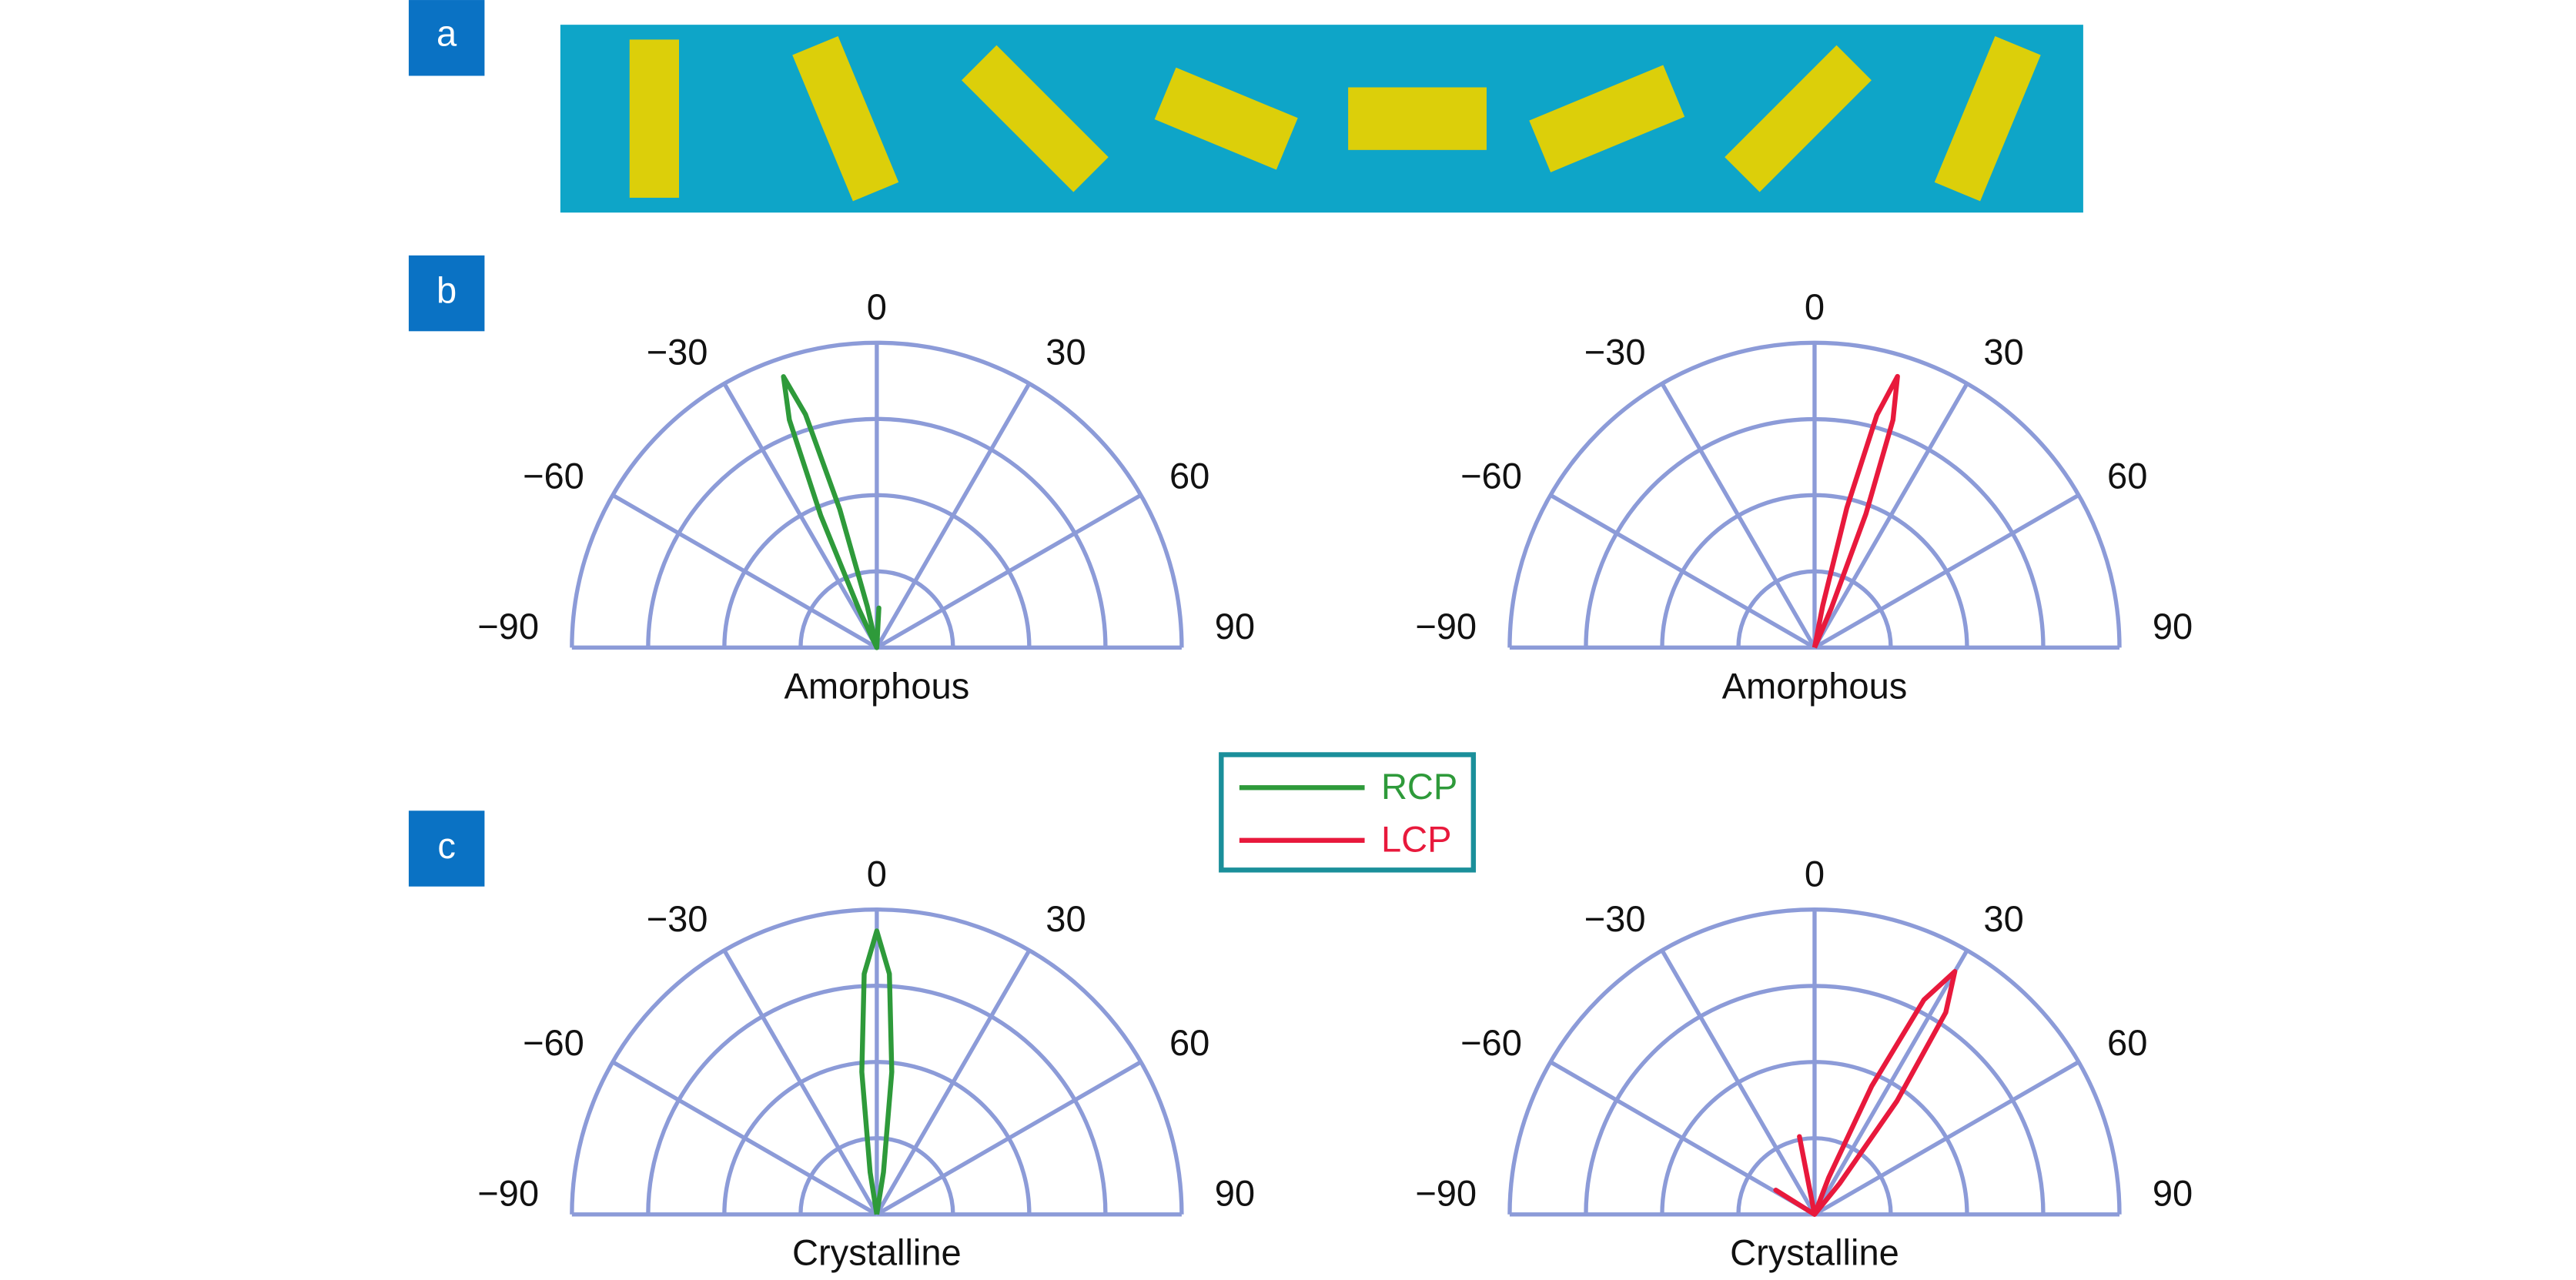 This screenshot has width=2576, height=1280. What do you see at coordinates (1419, 787) in the screenshot?
I see `legend-label: RCP` at bounding box center [1419, 787].